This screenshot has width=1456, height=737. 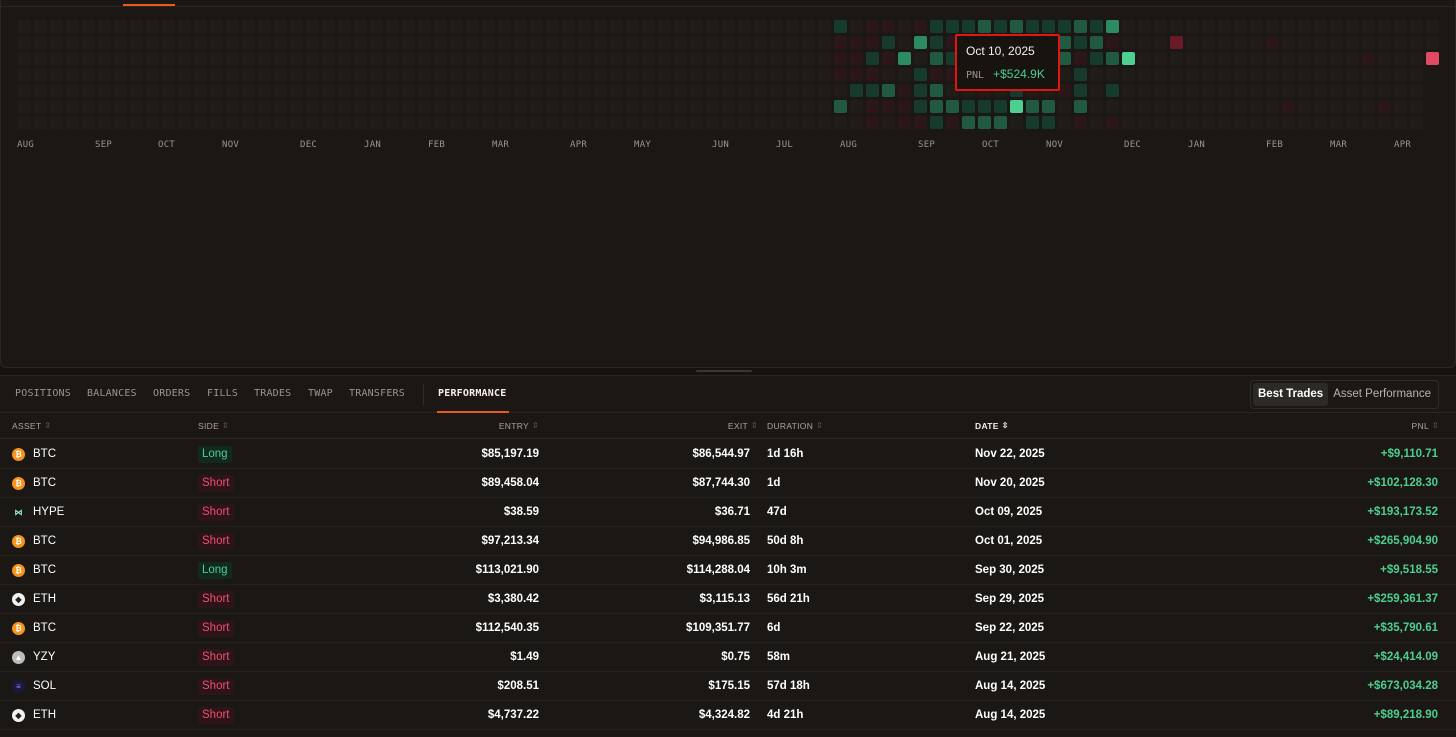 What do you see at coordinates (1382, 394) in the screenshot?
I see `asset-performance-button: Asset Performance` at bounding box center [1382, 394].